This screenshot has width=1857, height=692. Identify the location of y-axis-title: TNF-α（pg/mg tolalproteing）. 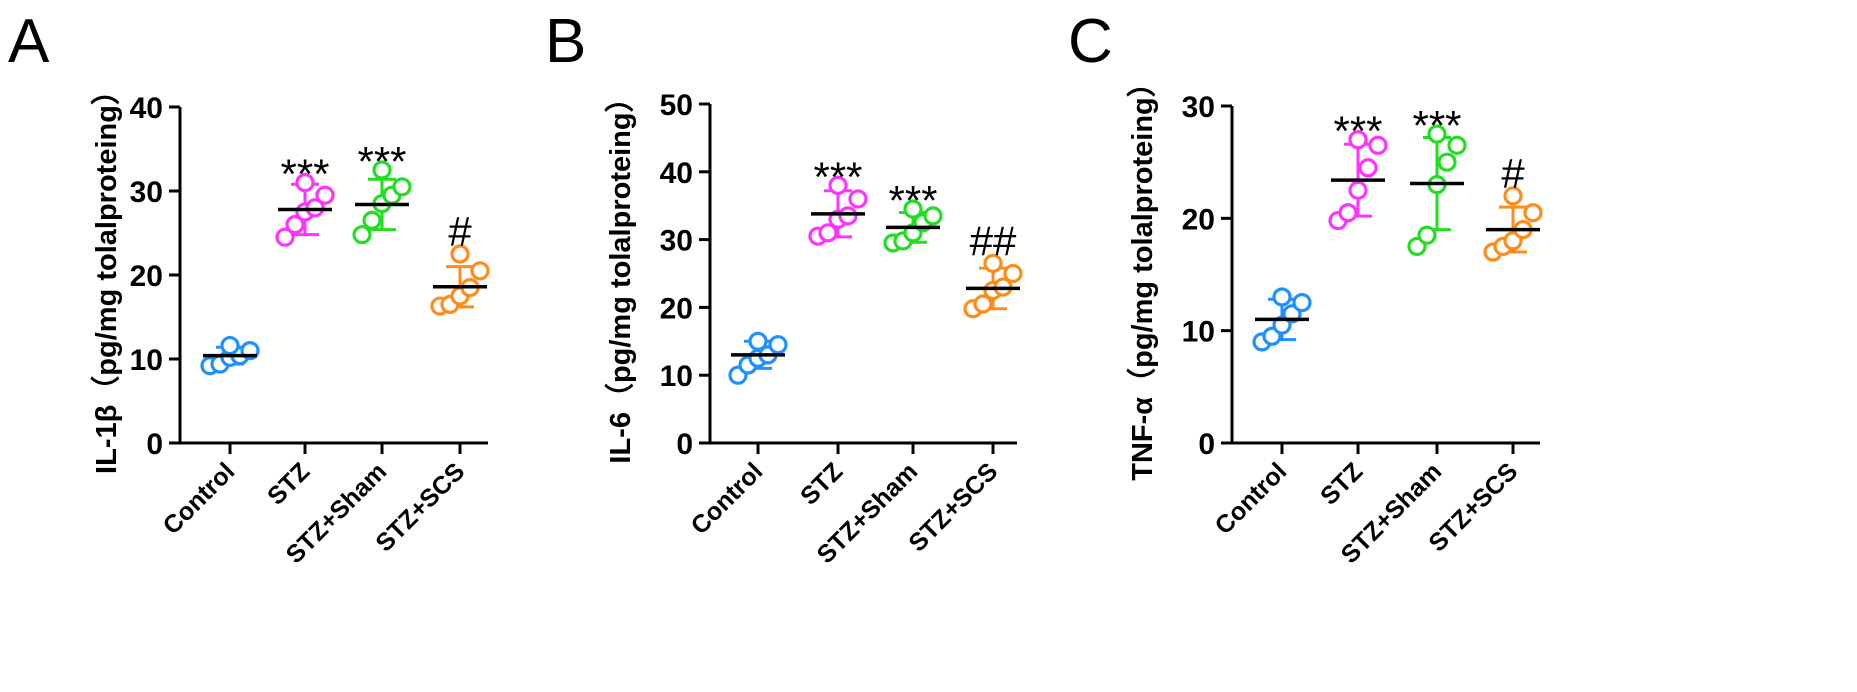
(1142, 274).